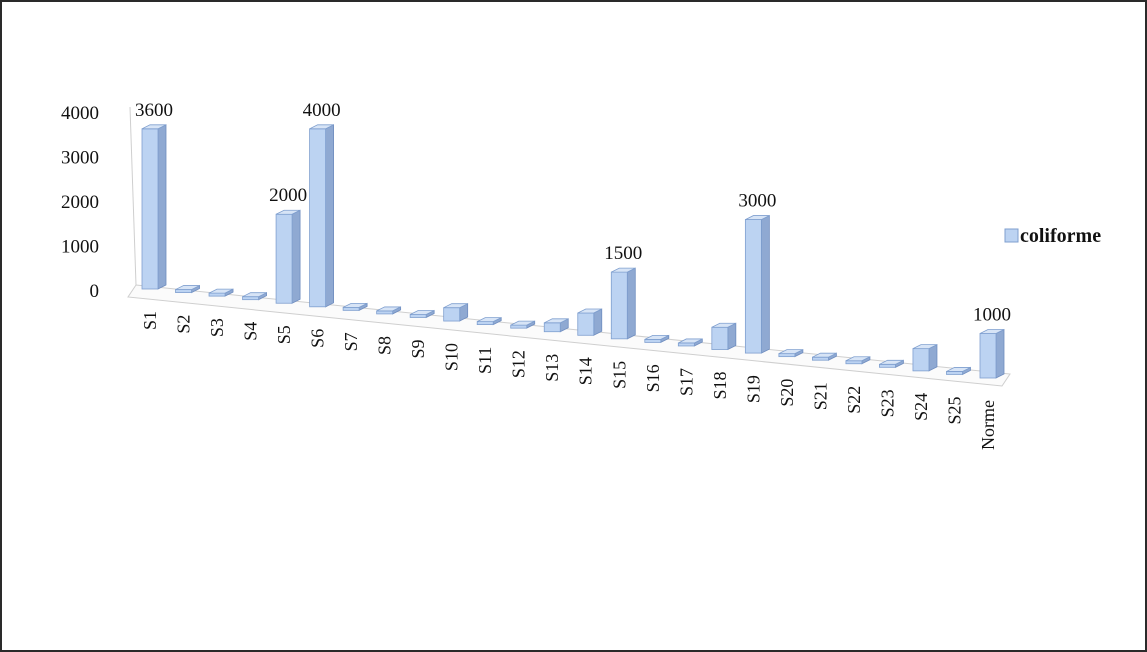 Image resolution: width=1147 pixels, height=652 pixels. Describe the element at coordinates (80, 113) in the screenshot. I see `y-tick-label: 4000` at that location.